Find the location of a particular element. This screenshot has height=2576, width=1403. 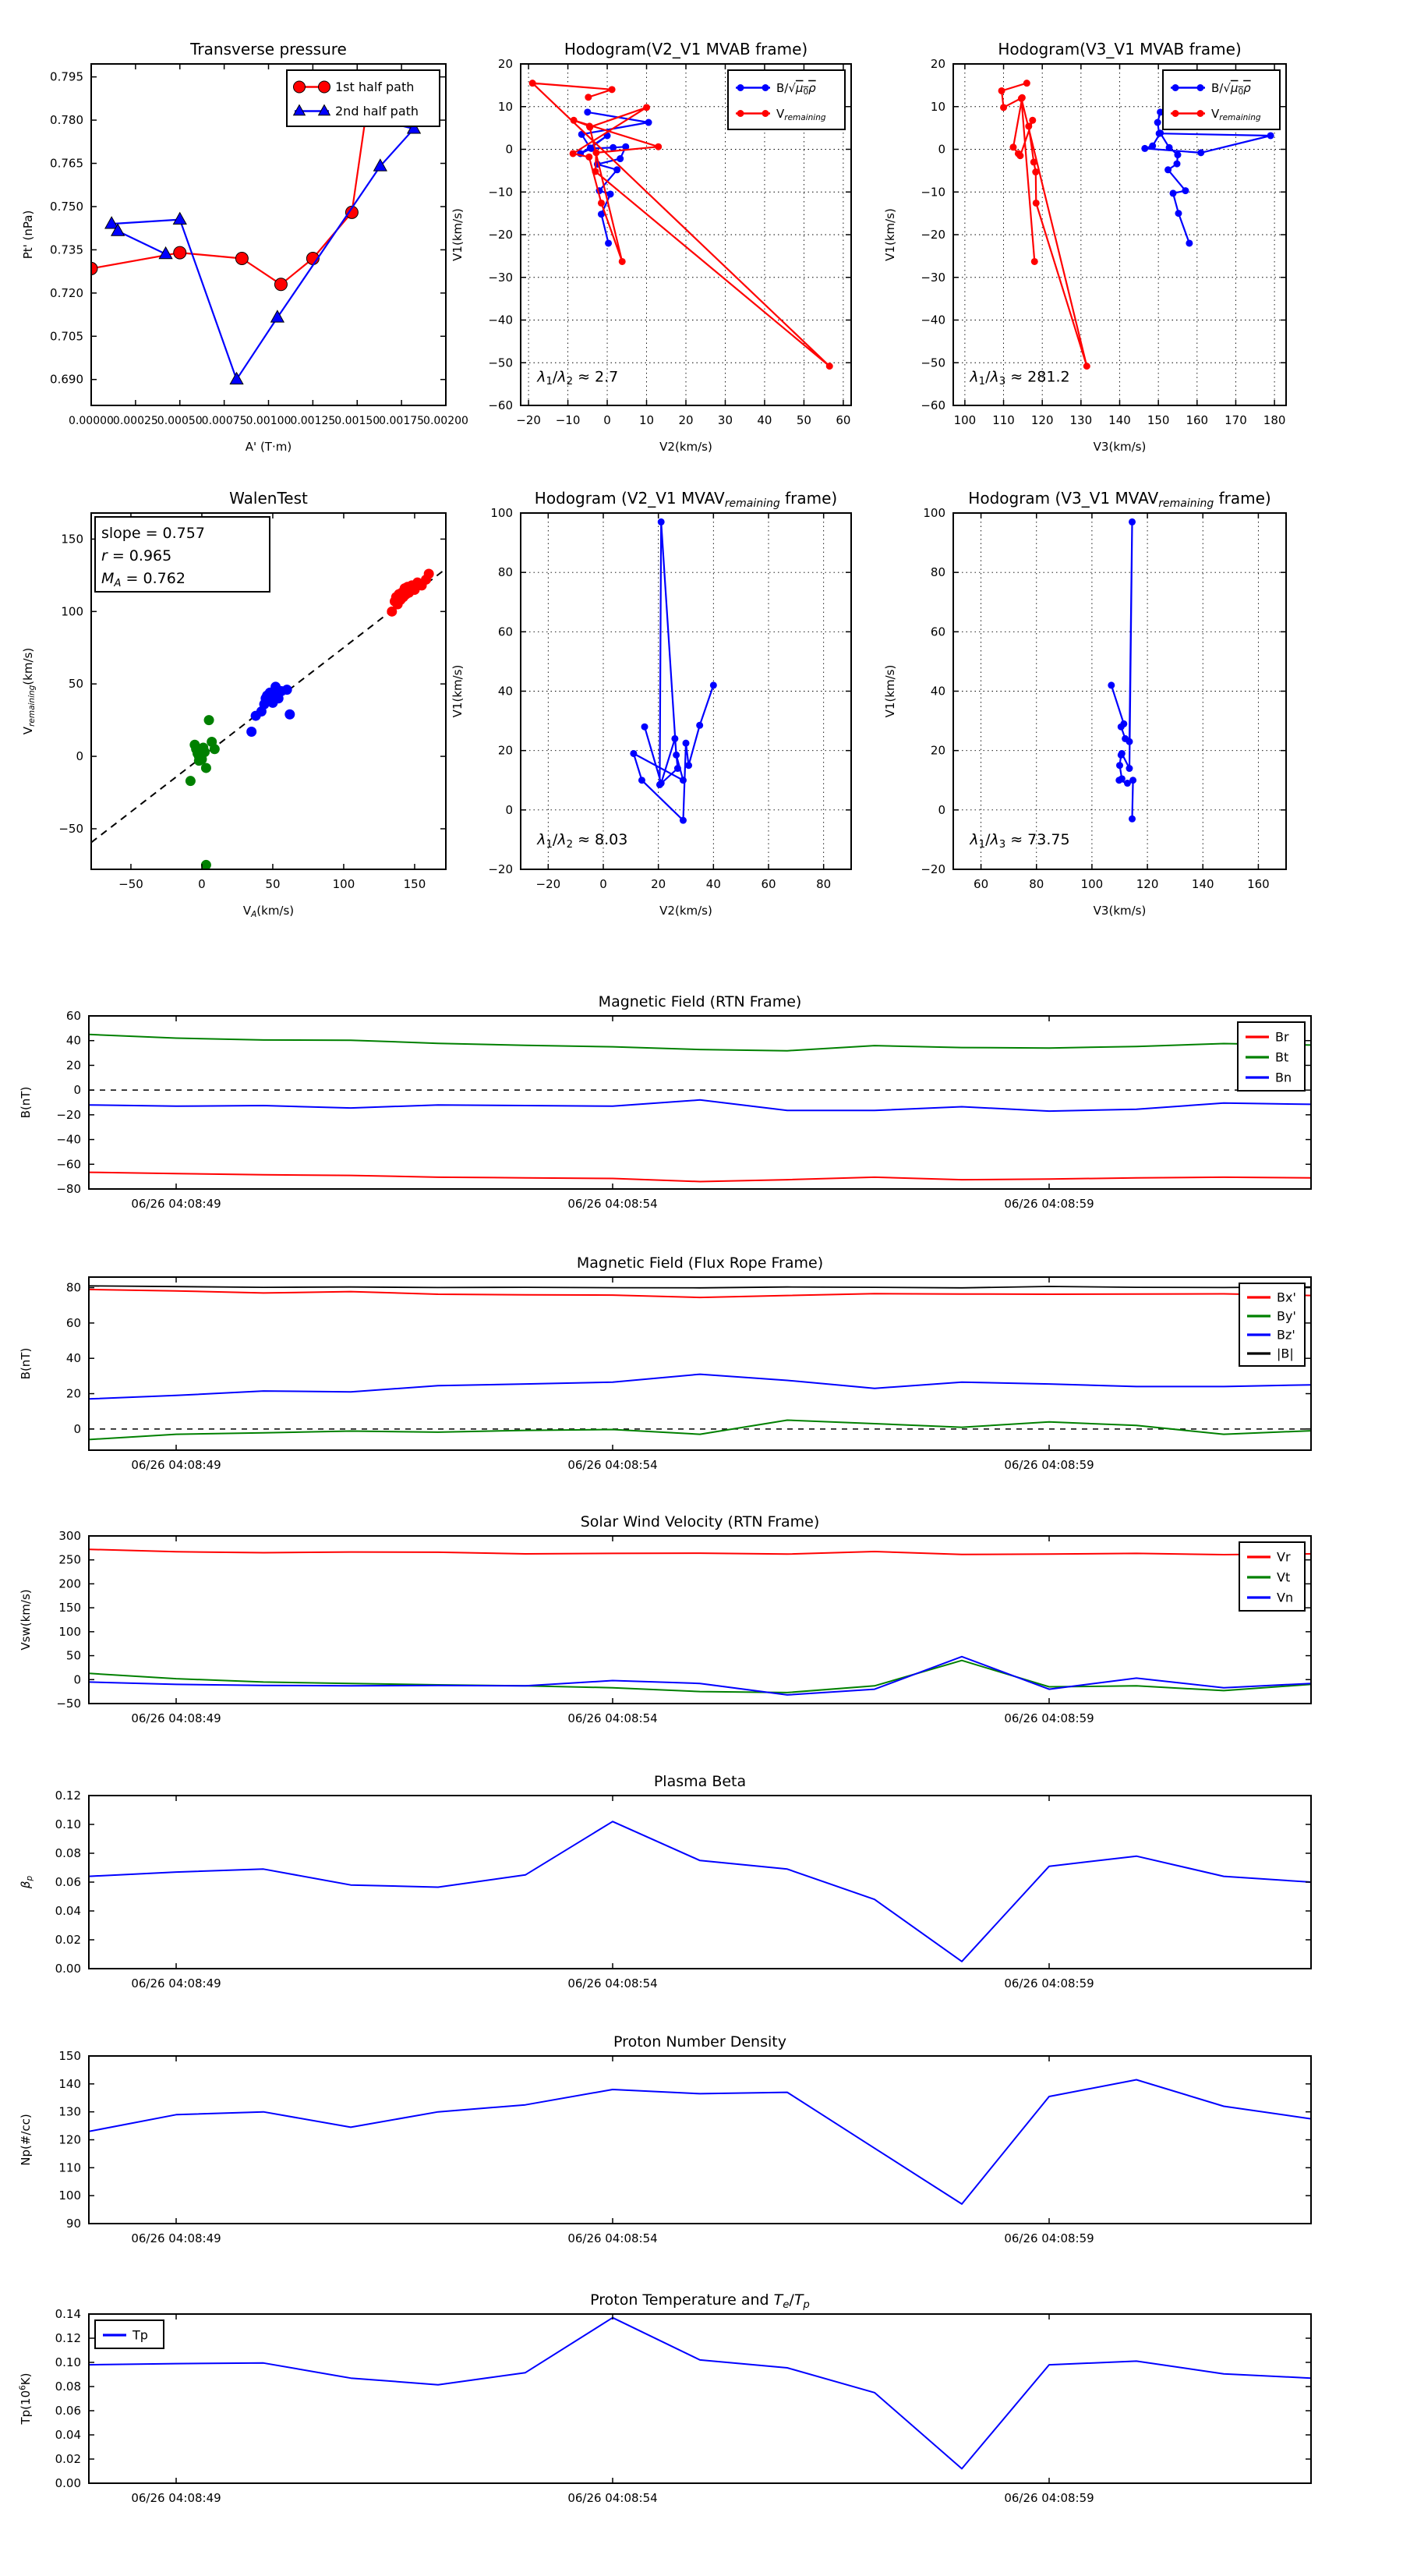

hodogram-v3v1-mvab-ylabel: V1(km/s) is located at coordinates (890, 234).